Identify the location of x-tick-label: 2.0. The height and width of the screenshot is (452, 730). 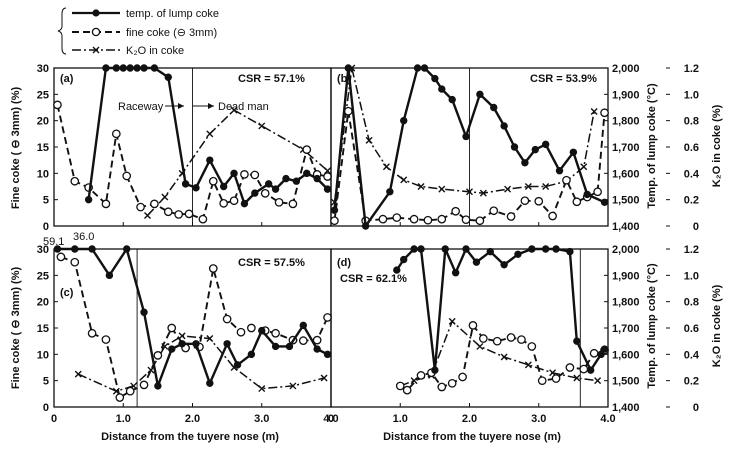
(192, 419).